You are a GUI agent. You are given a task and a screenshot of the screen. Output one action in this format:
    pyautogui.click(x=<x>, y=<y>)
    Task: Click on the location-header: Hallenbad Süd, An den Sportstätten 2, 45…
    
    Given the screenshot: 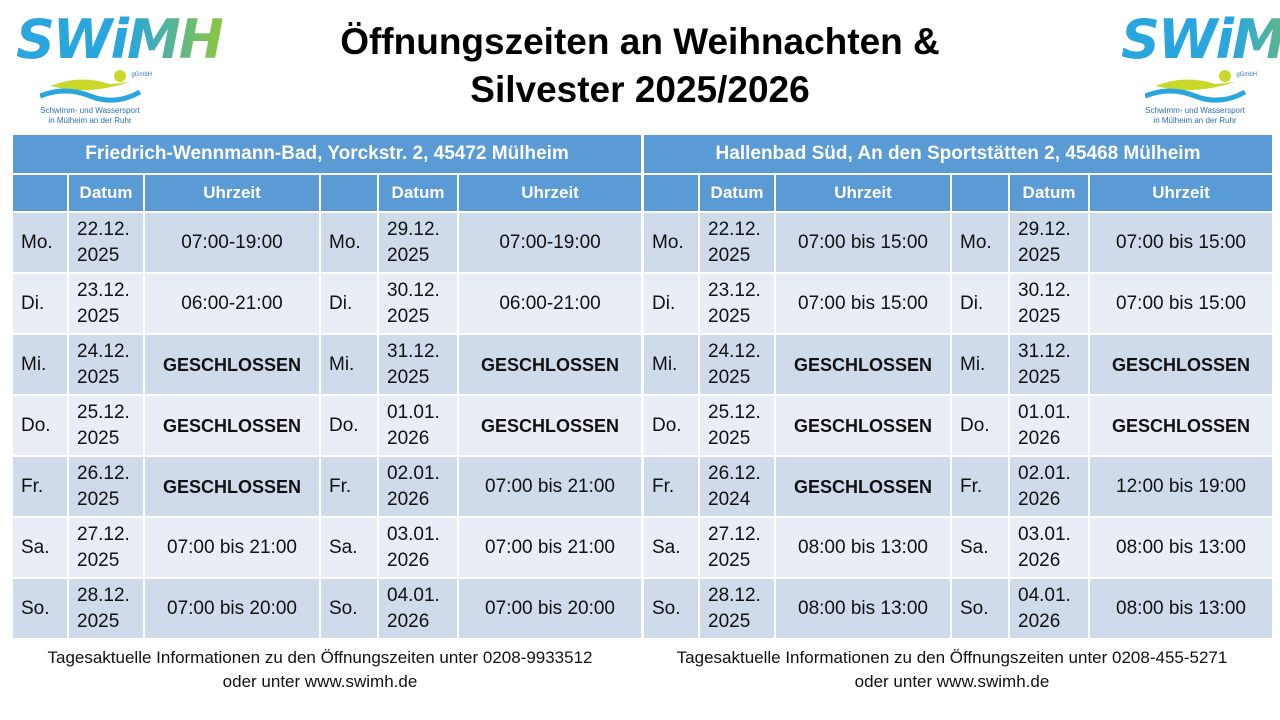 What is the action you would take?
    pyautogui.click(x=958, y=154)
    